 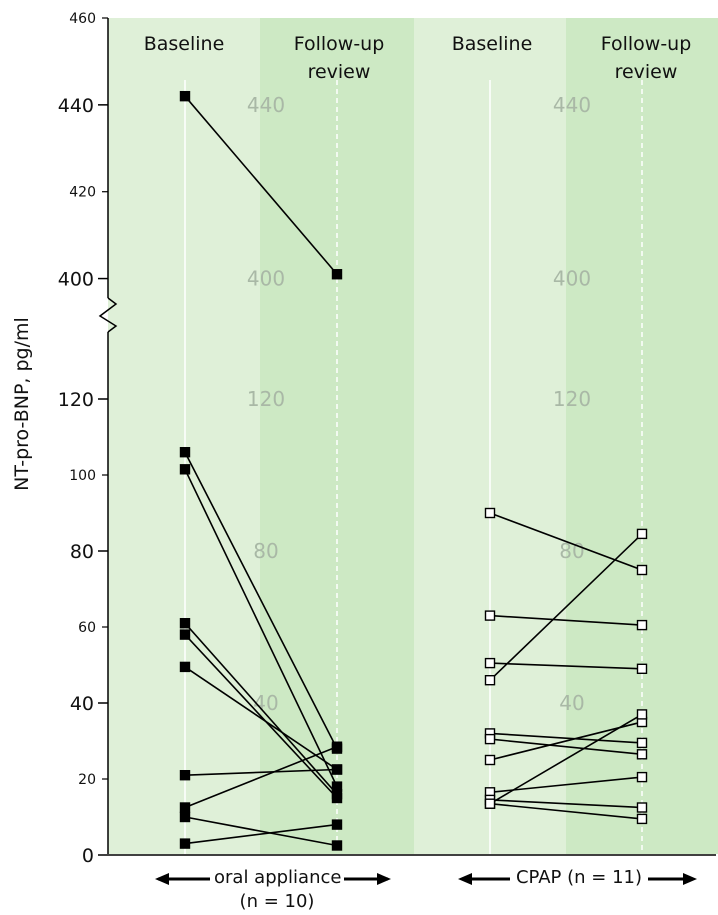 I want to click on arrow-oral-left-head, so click(x=162, y=879).